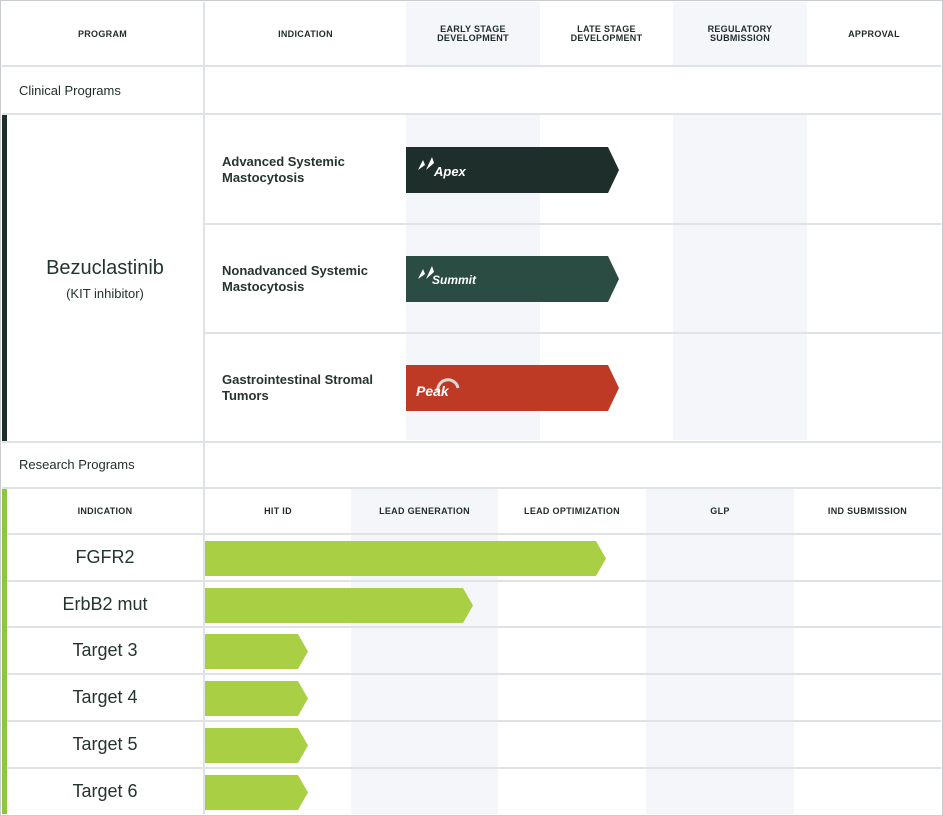 The height and width of the screenshot is (816, 943). I want to click on indication-gist: Gastrointestinal Stromal Tumors, so click(297, 387).